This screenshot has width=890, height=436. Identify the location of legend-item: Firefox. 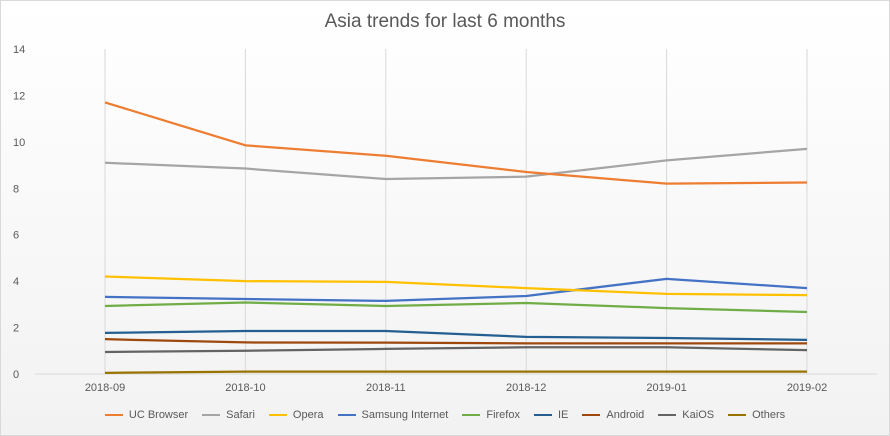
(491, 415).